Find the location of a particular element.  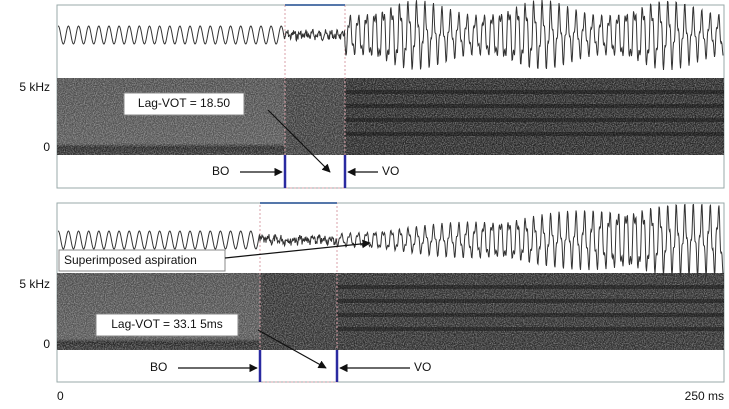

callout: Lag-VOT = 33.1 5ms is located at coordinates (167, 324).